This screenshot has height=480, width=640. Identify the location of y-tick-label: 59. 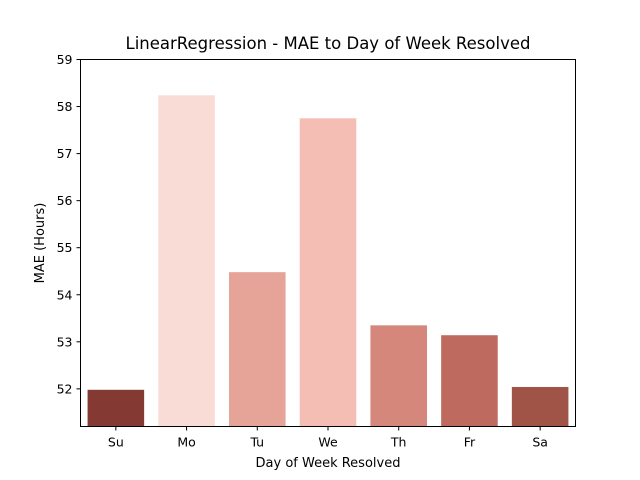
(65, 59).